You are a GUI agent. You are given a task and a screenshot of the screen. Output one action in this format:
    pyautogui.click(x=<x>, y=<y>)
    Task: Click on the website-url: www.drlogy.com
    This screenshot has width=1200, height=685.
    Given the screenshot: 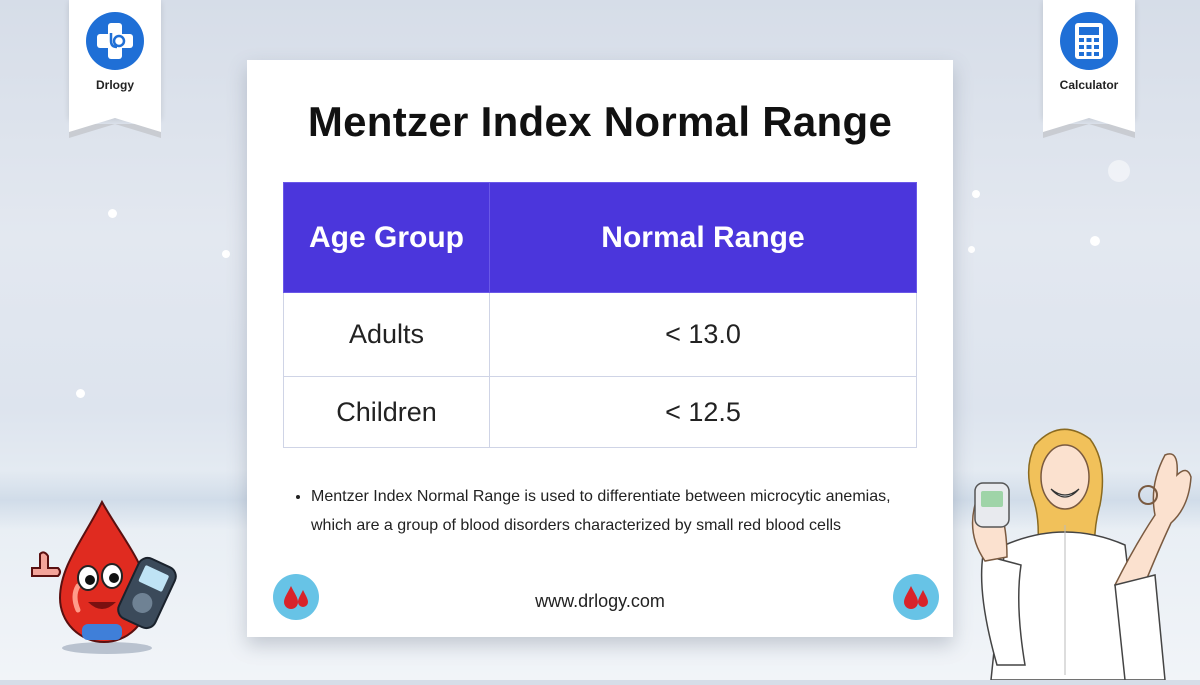 What is the action you would take?
    pyautogui.click(x=600, y=601)
    